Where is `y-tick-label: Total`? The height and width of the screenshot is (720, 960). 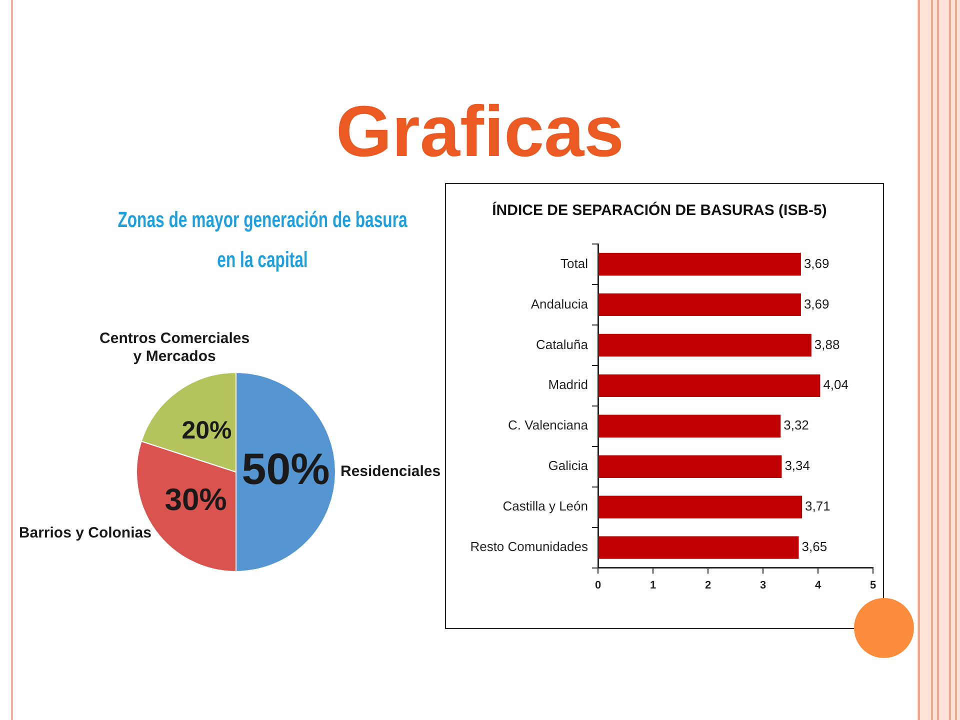 y-tick-label: Total is located at coordinates (574, 263).